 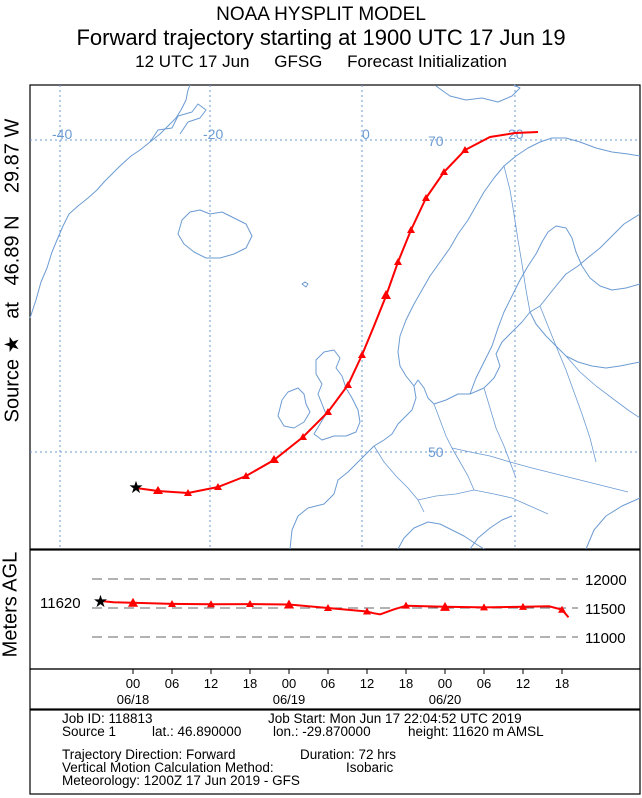 I want to click on time-tick-10: 12, so click(x=523, y=683).